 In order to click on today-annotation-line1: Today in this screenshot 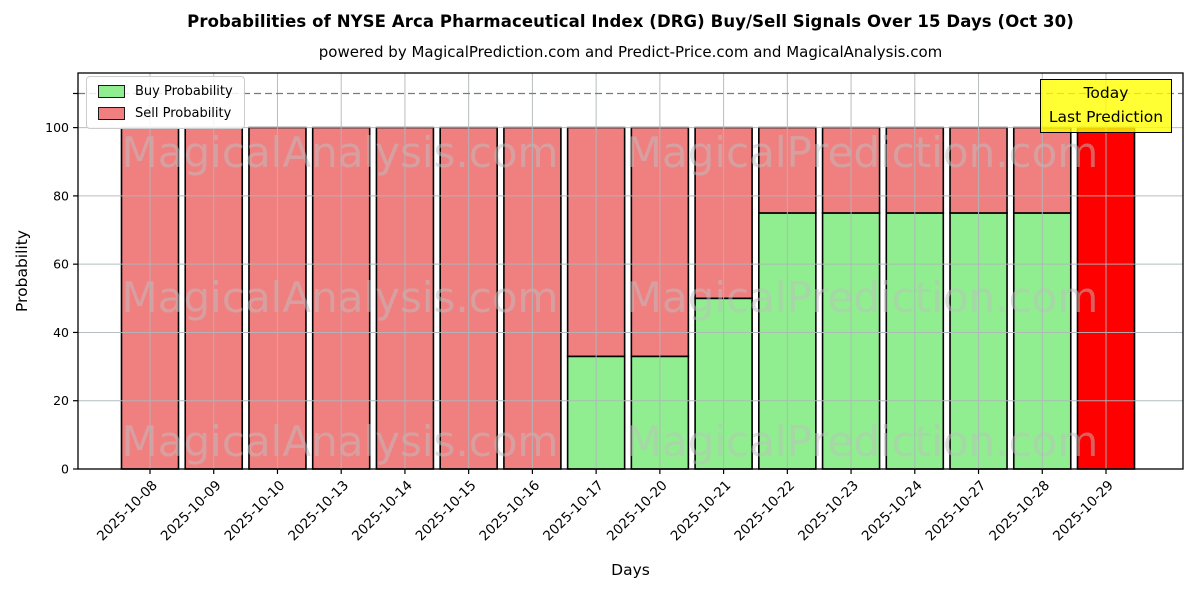, I will do `click(1106, 93)`.